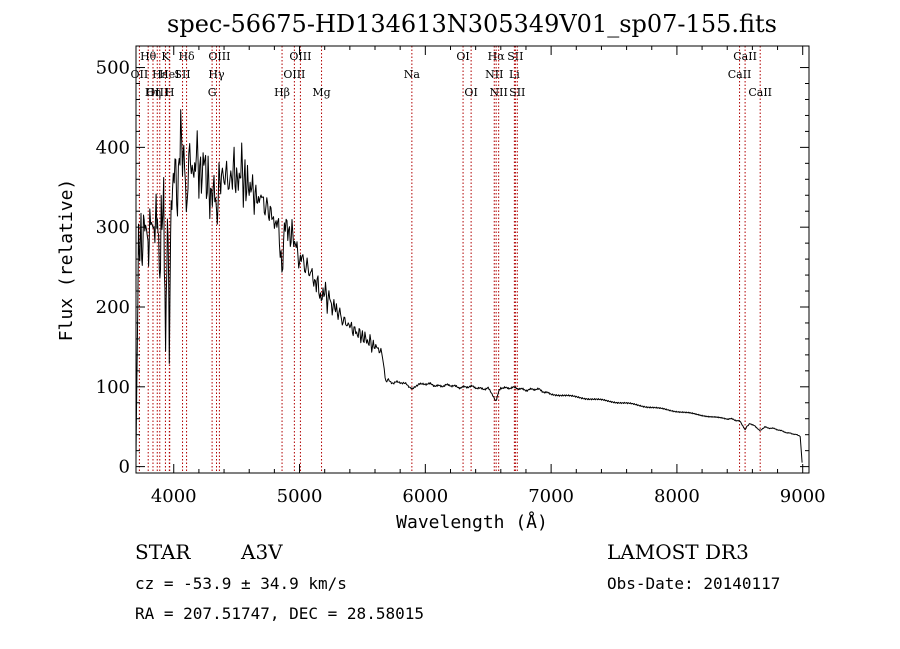 This screenshot has width=900, height=649. What do you see at coordinates (216, 74) in the screenshot?
I see `line-marker-label-11: Hγ` at bounding box center [216, 74].